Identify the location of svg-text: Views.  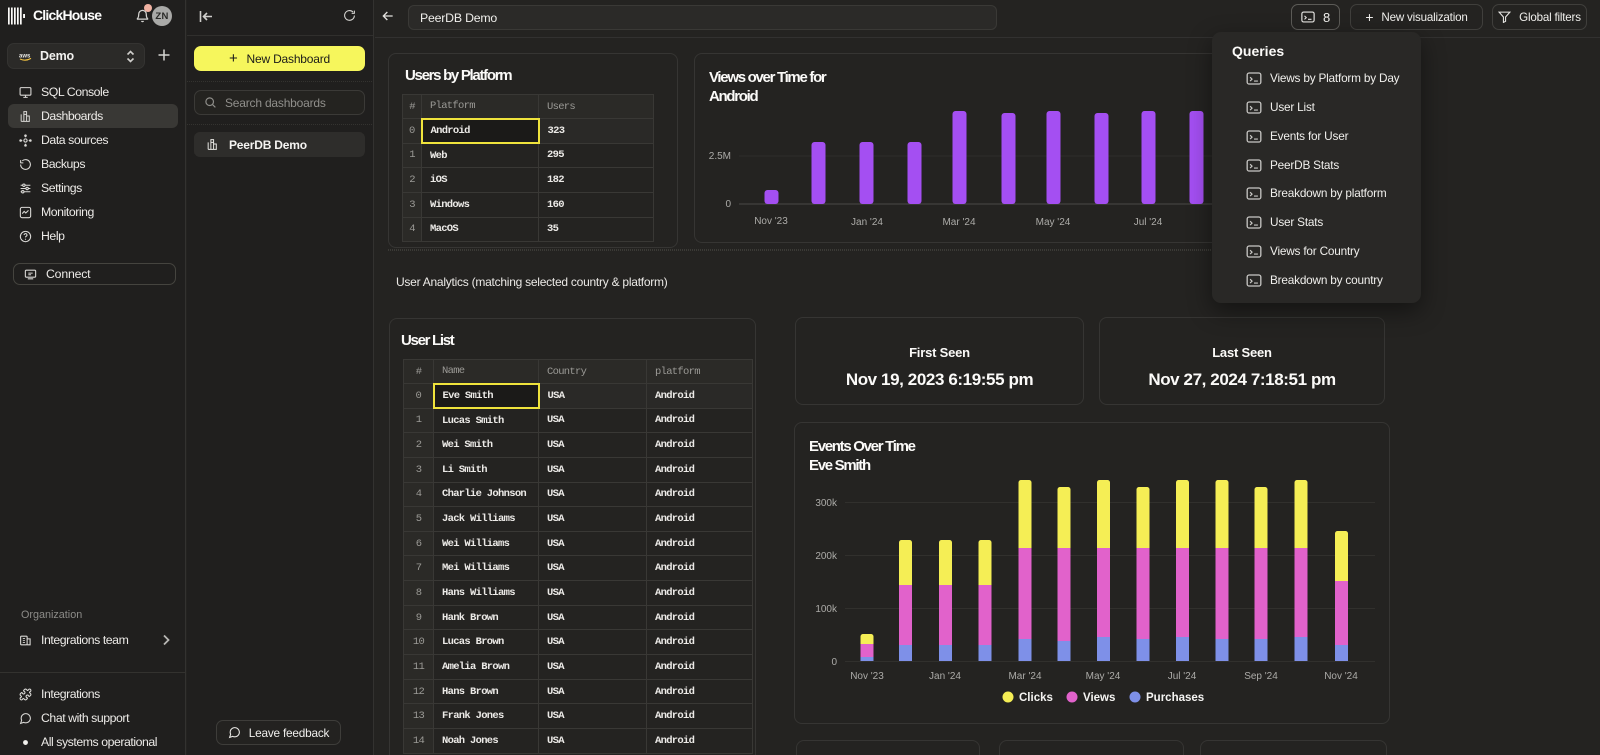
(1099, 698).